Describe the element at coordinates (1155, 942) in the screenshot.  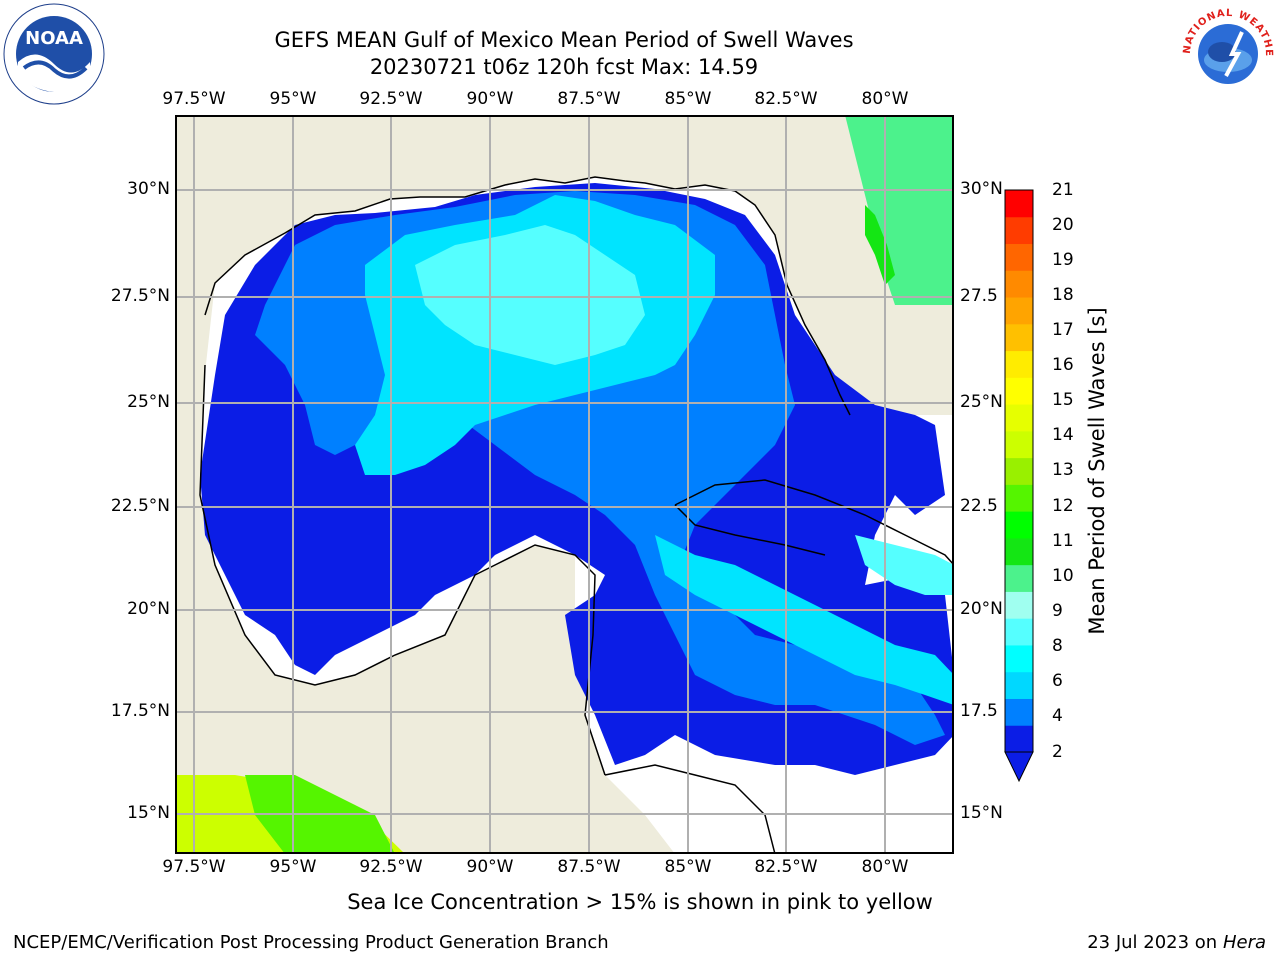
I see `date-prefix: 23 Jul 2023 on` at that location.